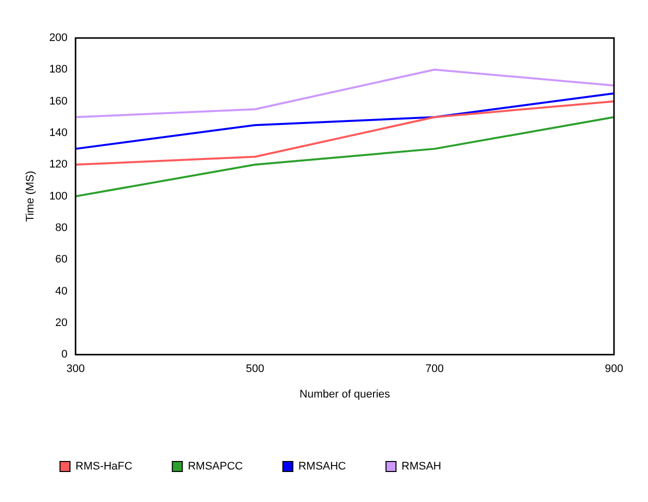 Image resolution: width=648 pixels, height=502 pixels. Describe the element at coordinates (422, 466) in the screenshot. I see `legend-label: RMSAH` at that location.